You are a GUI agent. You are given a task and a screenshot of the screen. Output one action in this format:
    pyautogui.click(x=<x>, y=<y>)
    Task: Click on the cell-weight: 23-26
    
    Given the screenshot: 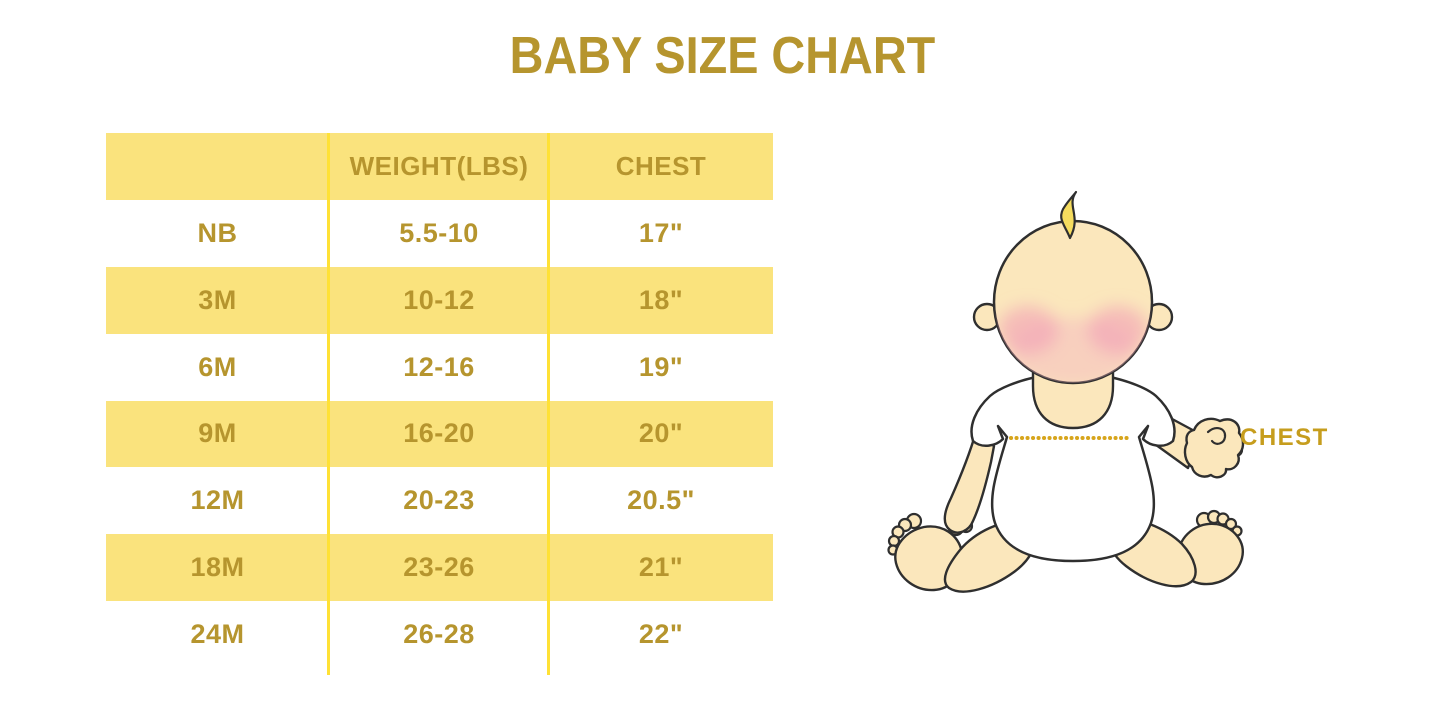 What is the action you would take?
    pyautogui.click(x=439, y=567)
    